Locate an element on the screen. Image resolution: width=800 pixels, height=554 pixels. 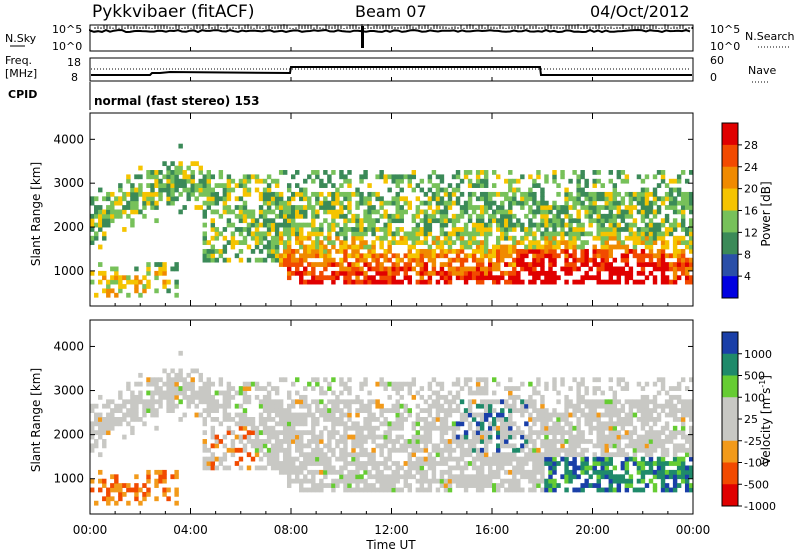
x-tick-label: 16:00 is located at coordinates (492, 530).